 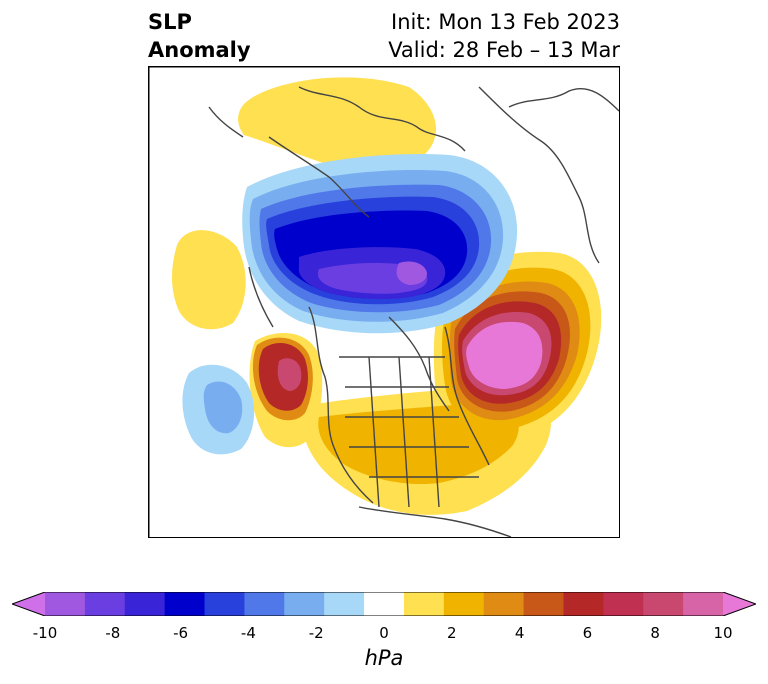 What do you see at coordinates (289, 374) in the screenshot?
I see `anomaly-pos-westcoast-core` at bounding box center [289, 374].